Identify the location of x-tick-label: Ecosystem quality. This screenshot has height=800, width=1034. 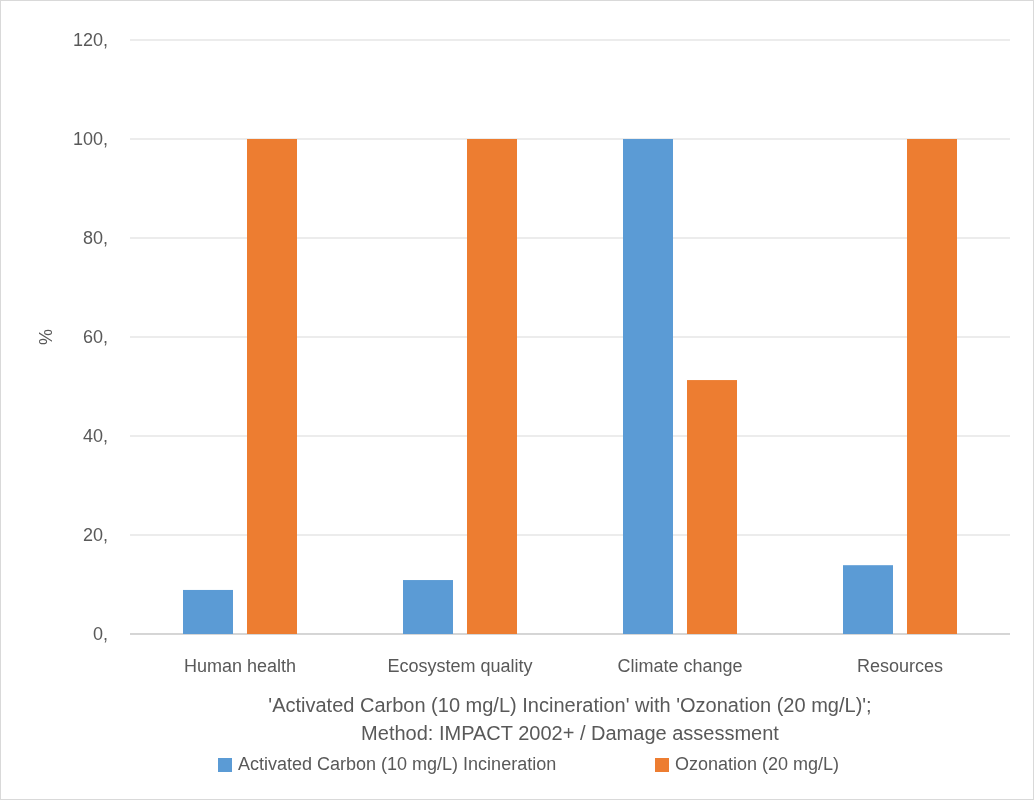
(460, 666).